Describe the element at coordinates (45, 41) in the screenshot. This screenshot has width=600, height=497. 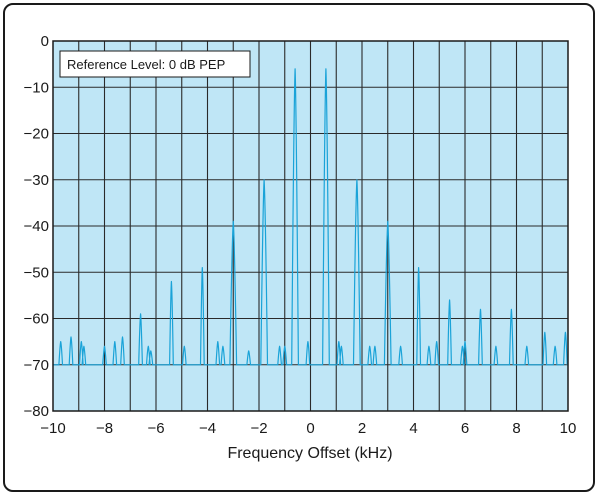
I see `y-tick-label: 0` at that location.